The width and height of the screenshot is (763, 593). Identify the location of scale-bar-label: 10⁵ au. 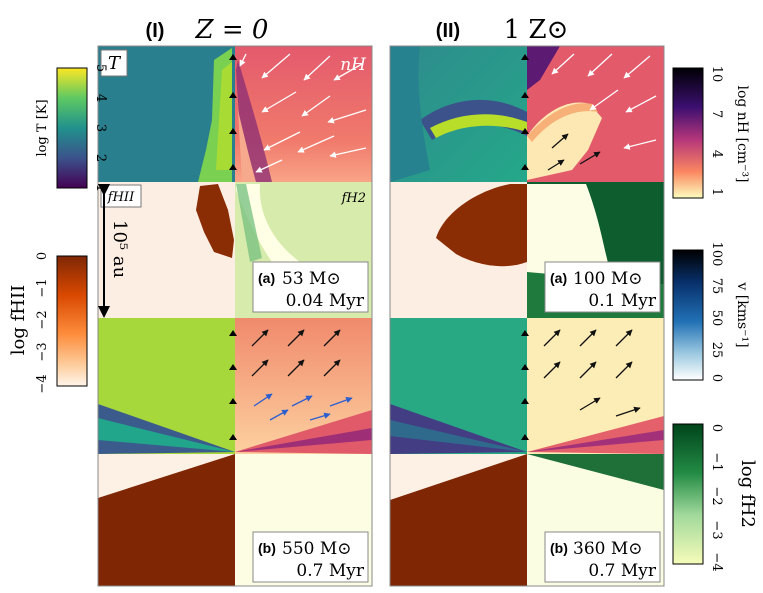
(119, 249).